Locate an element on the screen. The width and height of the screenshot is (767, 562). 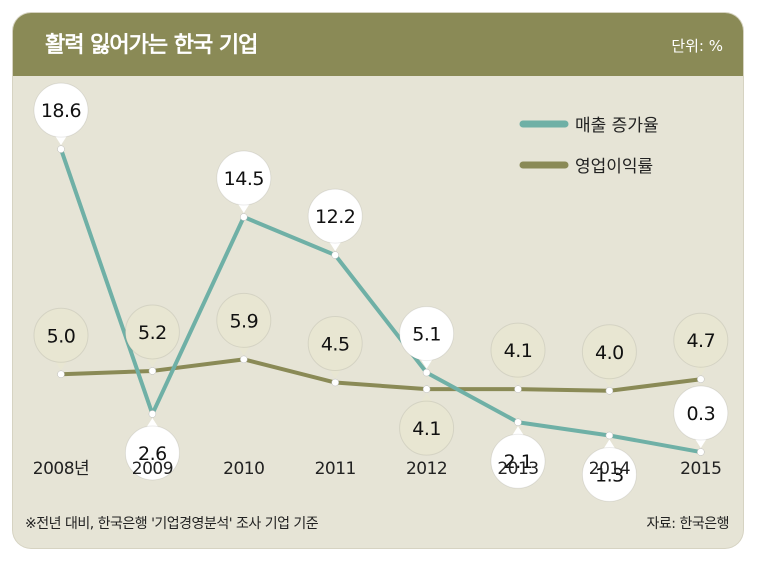
sales-value-4-label: 5.1 is located at coordinates (426, 335).